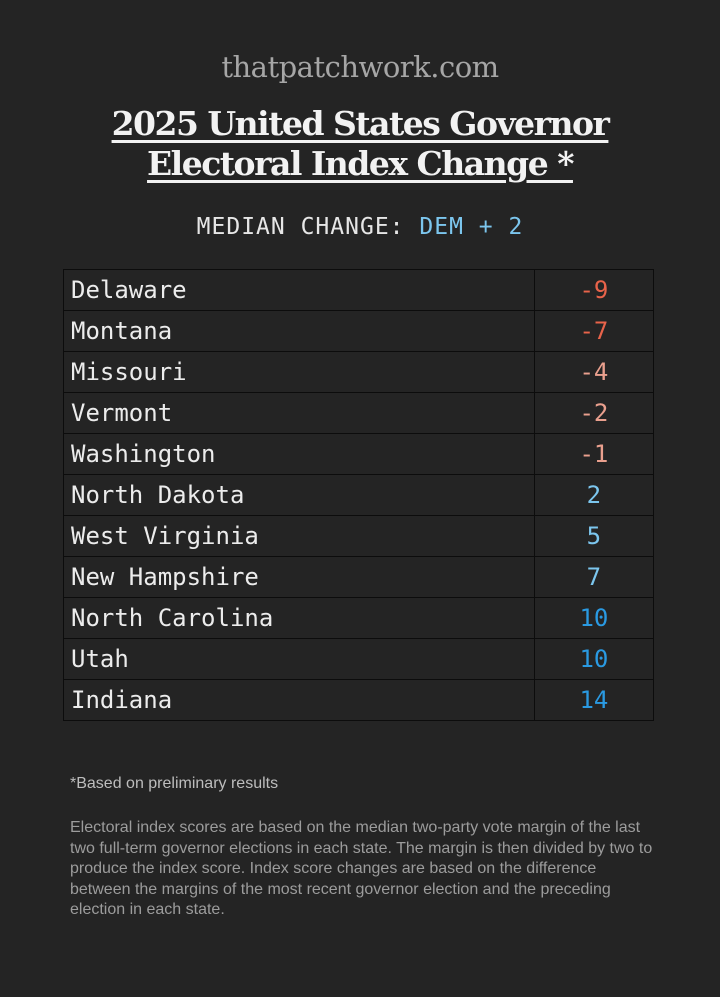 Image resolution: width=720 pixels, height=997 pixels. I want to click on table-row: North Carolina 10, so click(359, 618).